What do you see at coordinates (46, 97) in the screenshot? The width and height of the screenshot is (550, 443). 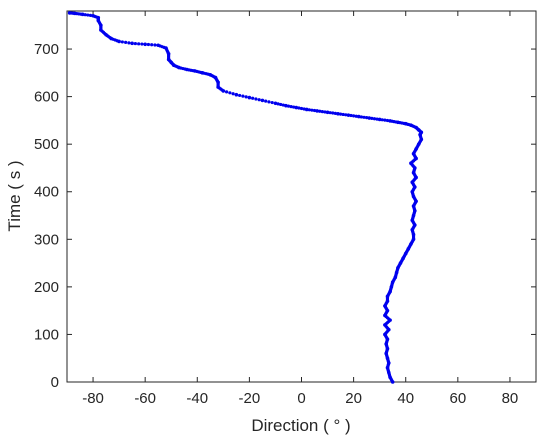 I see `y-tick-label: 600` at bounding box center [46, 97].